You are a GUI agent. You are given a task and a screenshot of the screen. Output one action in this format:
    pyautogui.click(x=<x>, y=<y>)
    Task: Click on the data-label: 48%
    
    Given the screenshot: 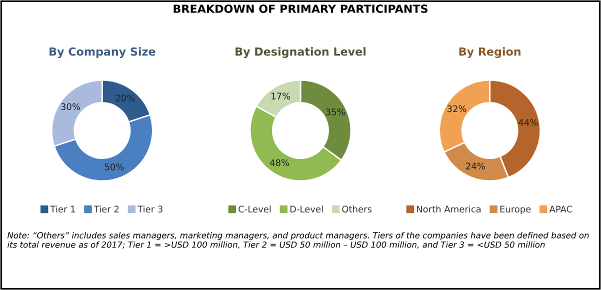 What is the action you would take?
    pyautogui.click(x=280, y=162)
    